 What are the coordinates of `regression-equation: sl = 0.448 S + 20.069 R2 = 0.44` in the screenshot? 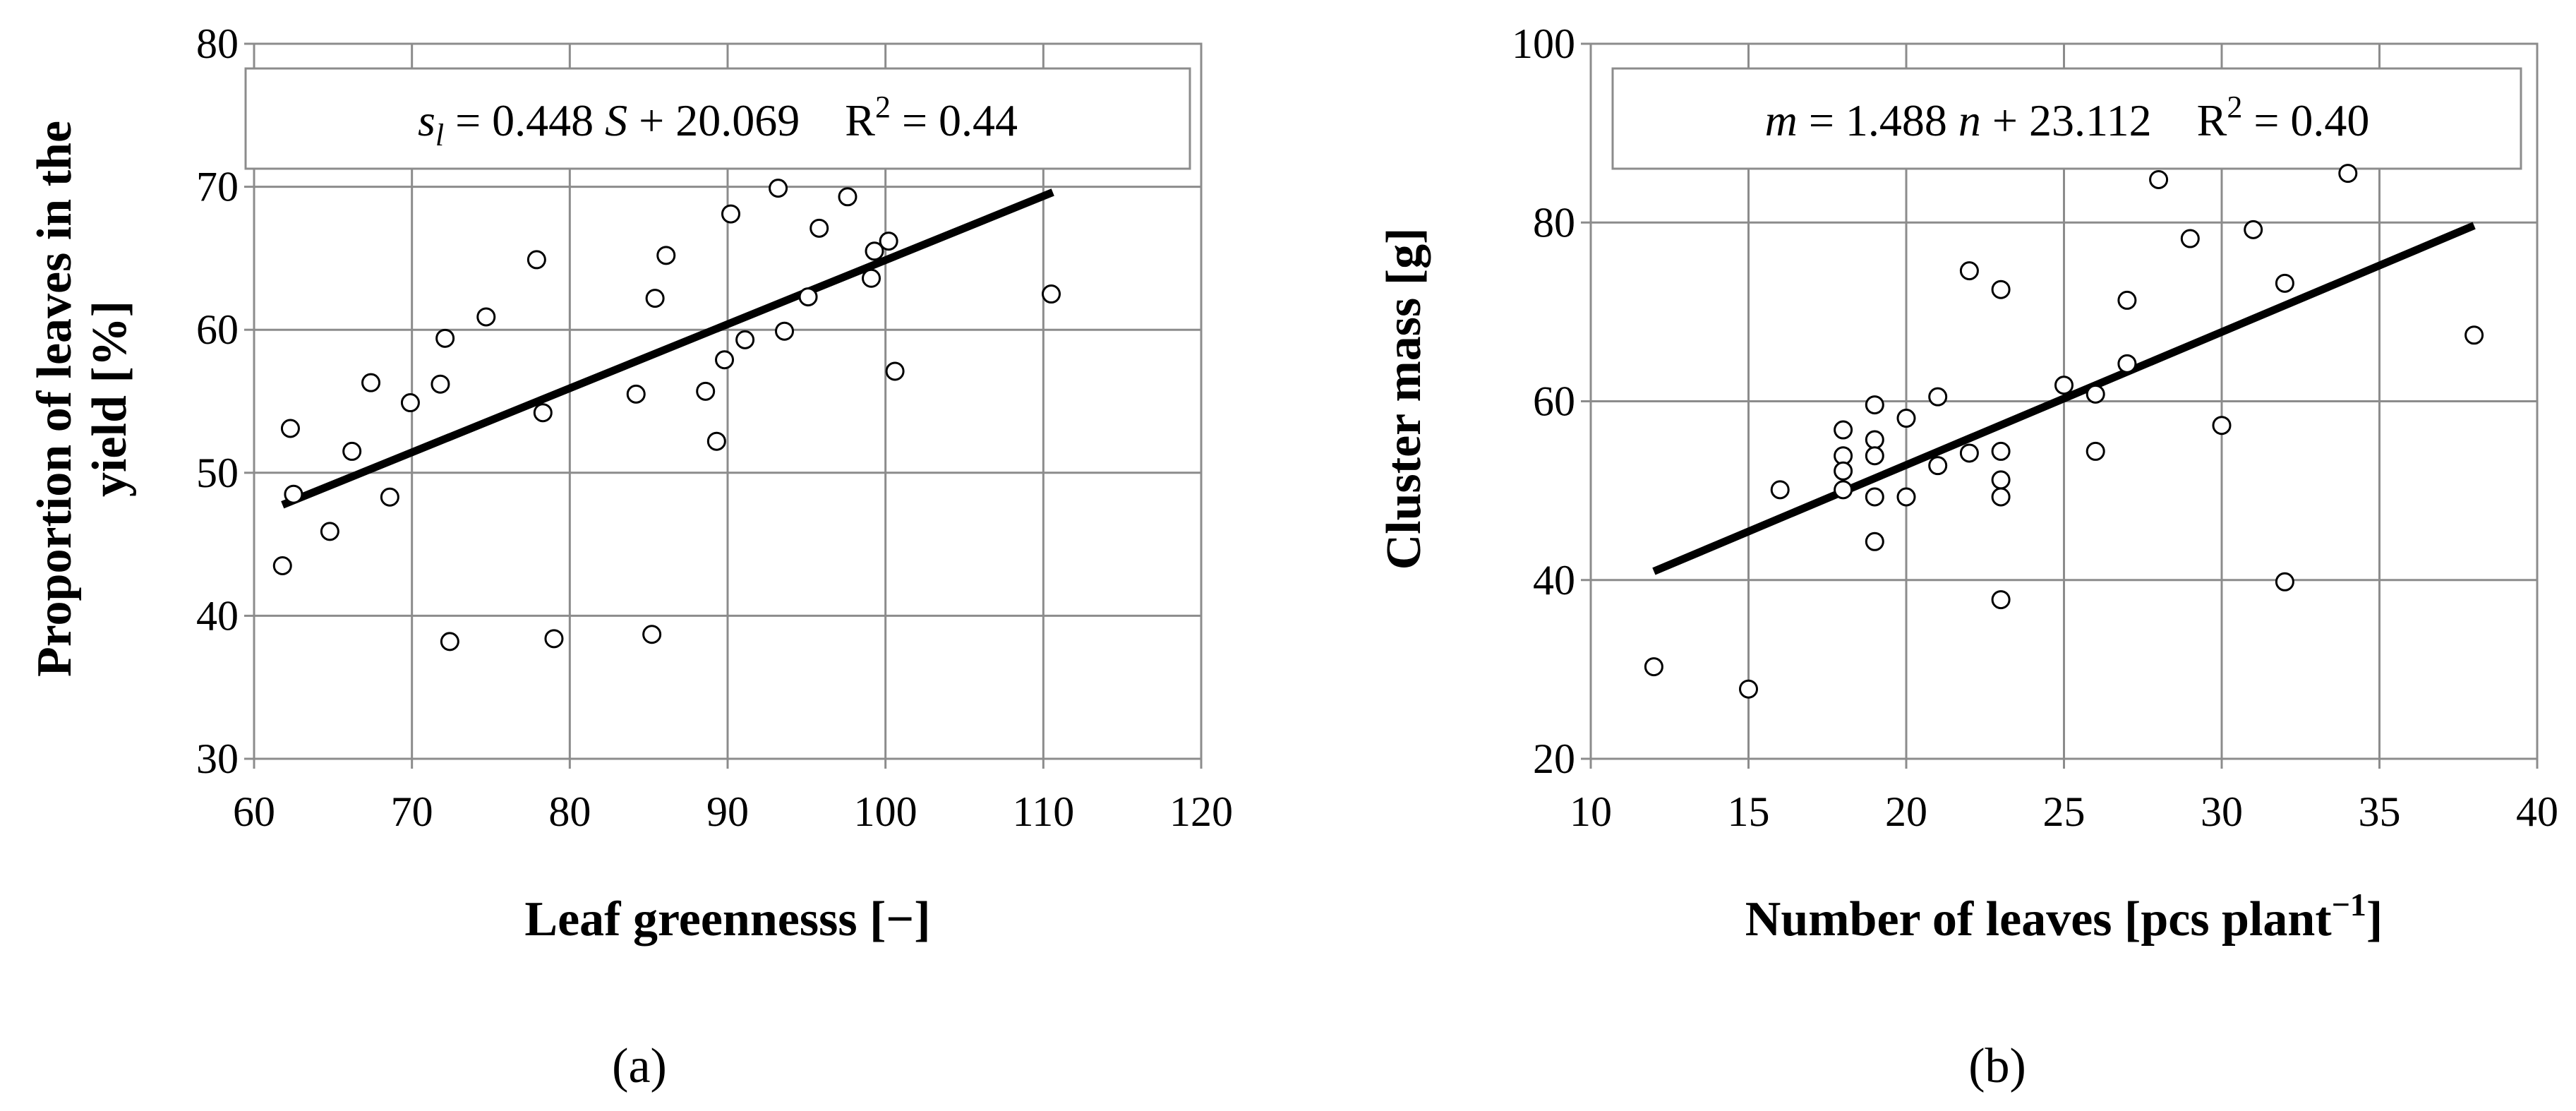 It's located at (718, 121).